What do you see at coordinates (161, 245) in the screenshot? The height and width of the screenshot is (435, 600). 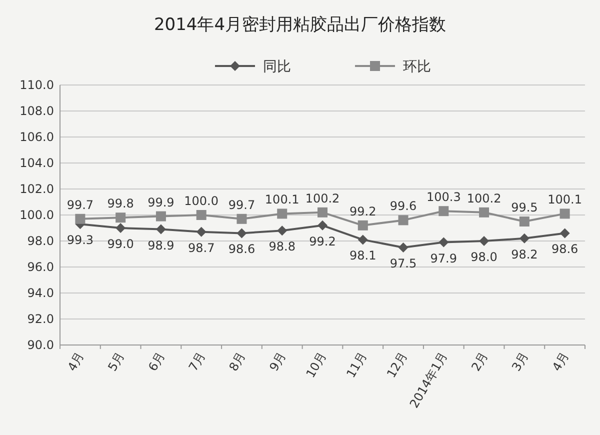 I see `data-label: 98.9` at bounding box center [161, 245].